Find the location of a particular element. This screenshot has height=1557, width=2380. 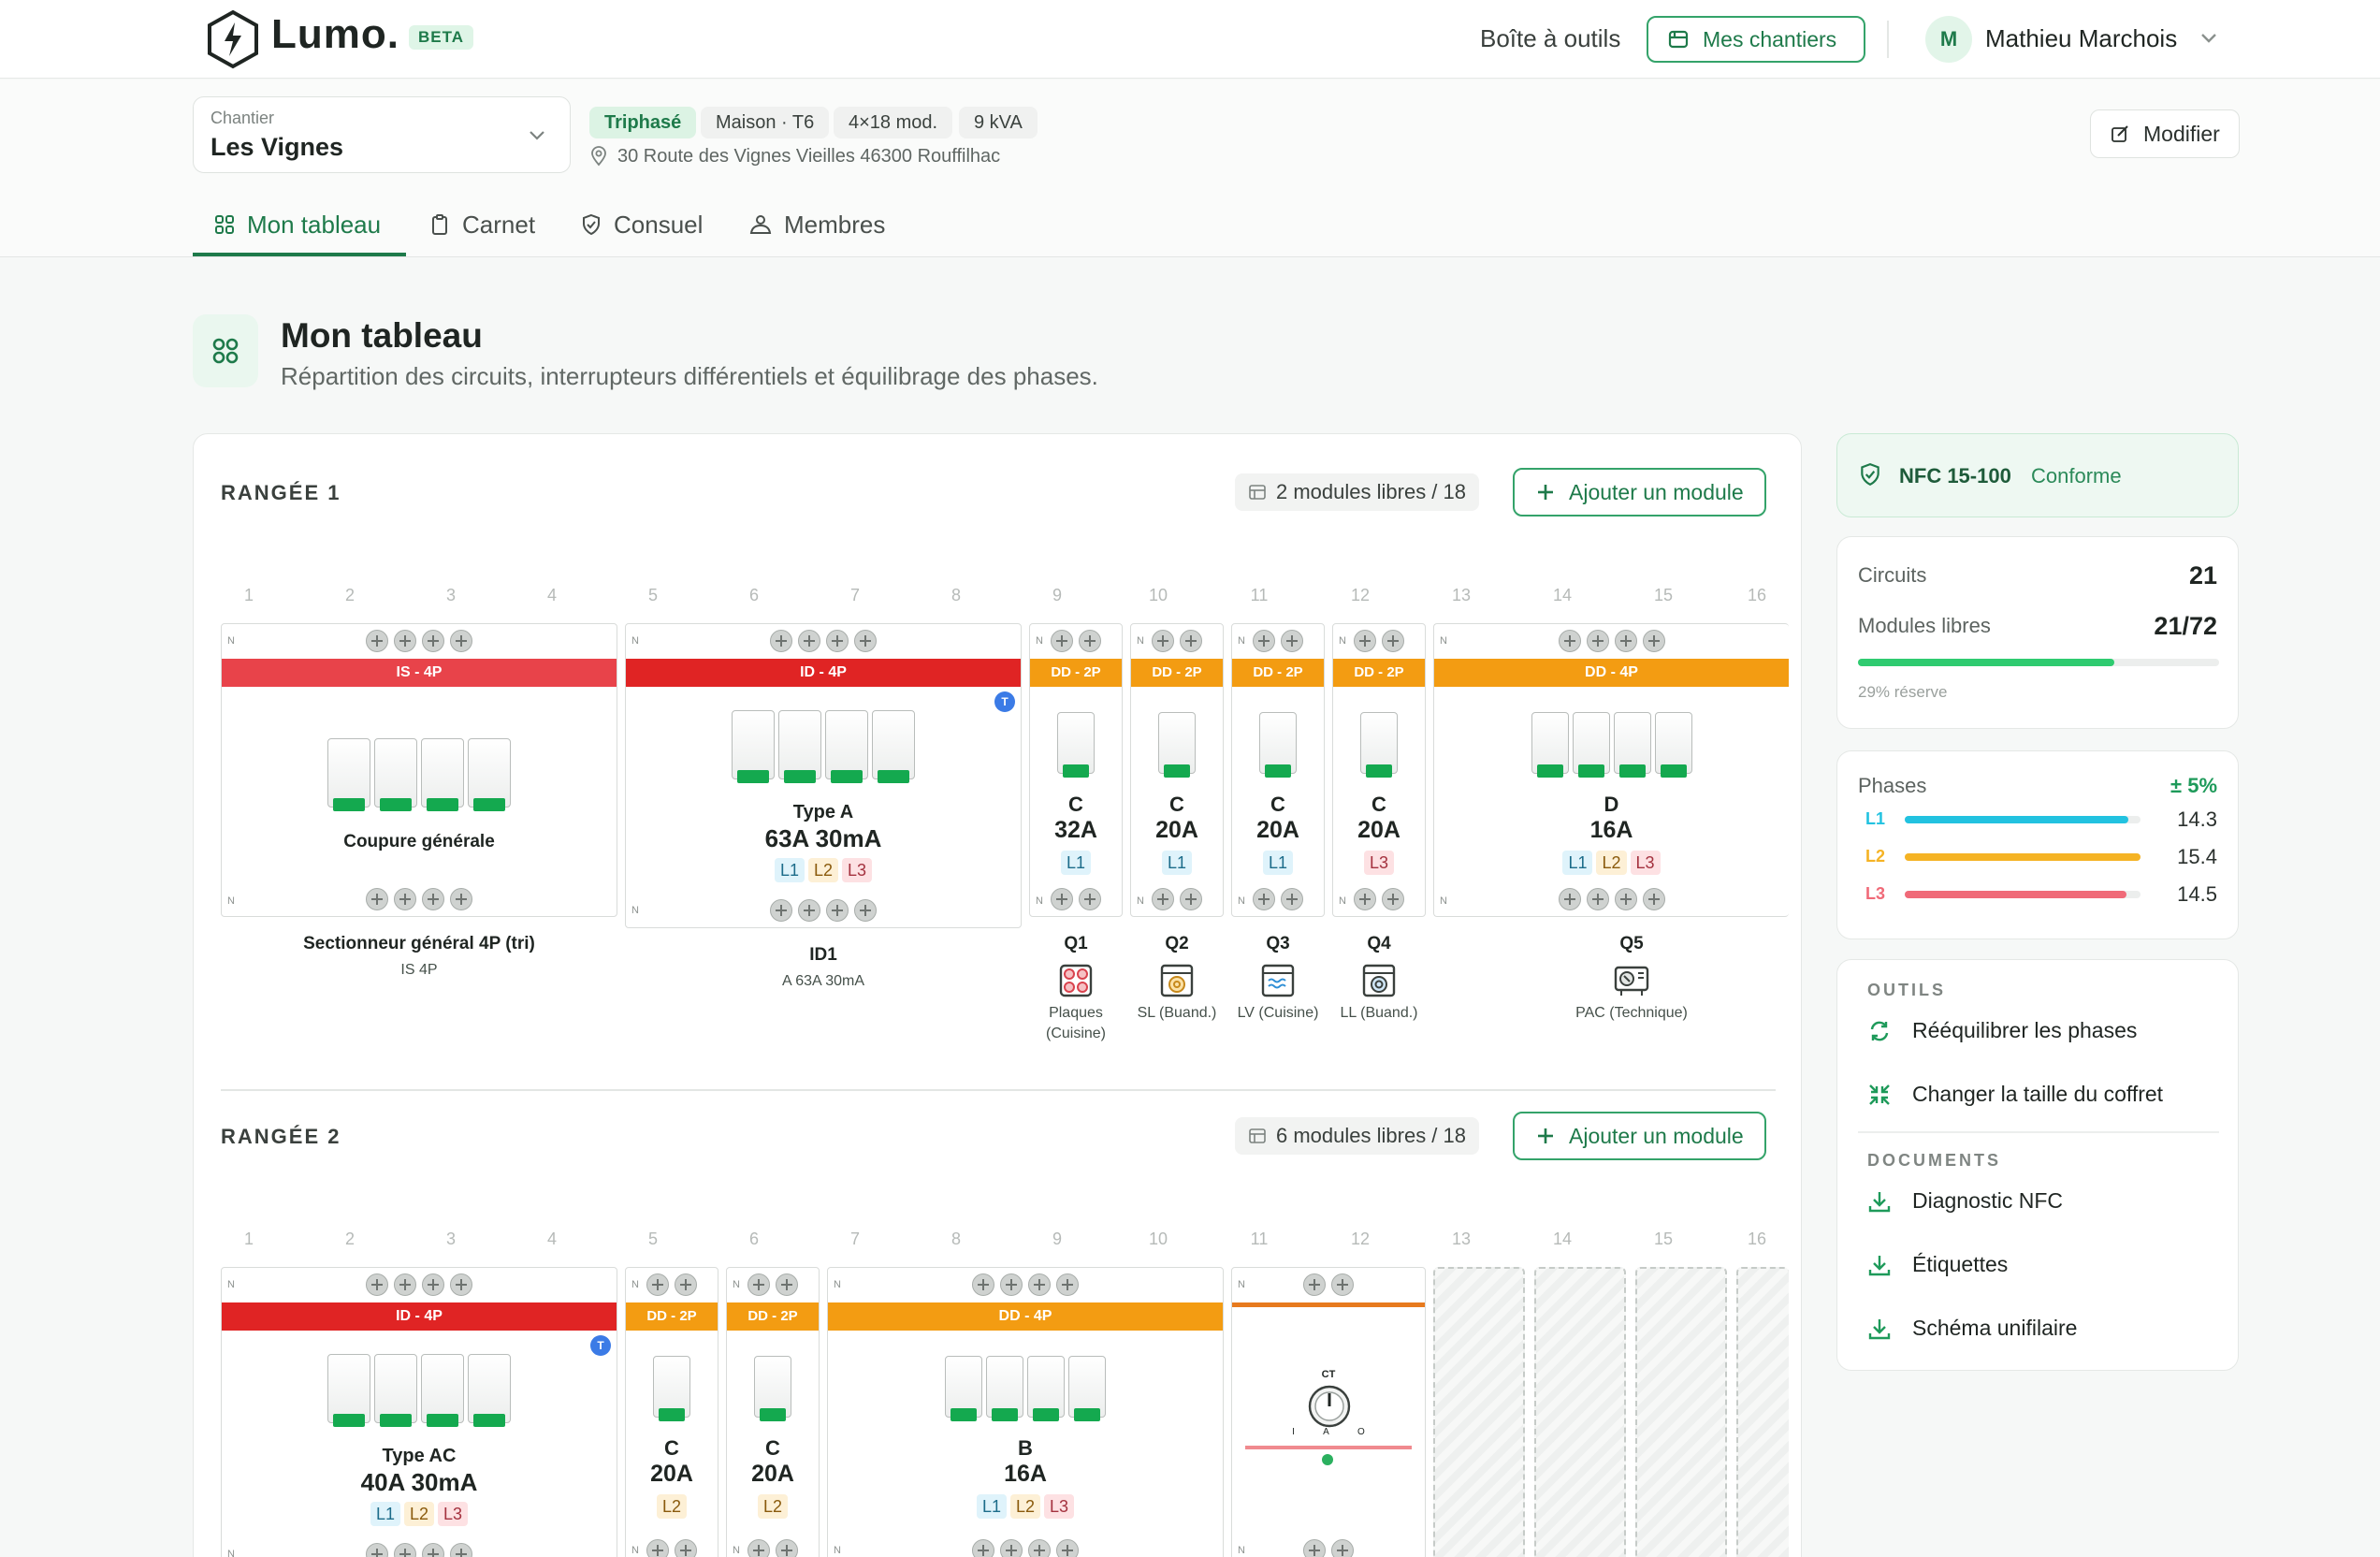

module-is-4p: N IS - 4P Coupure générale N is located at coordinates (419, 770).